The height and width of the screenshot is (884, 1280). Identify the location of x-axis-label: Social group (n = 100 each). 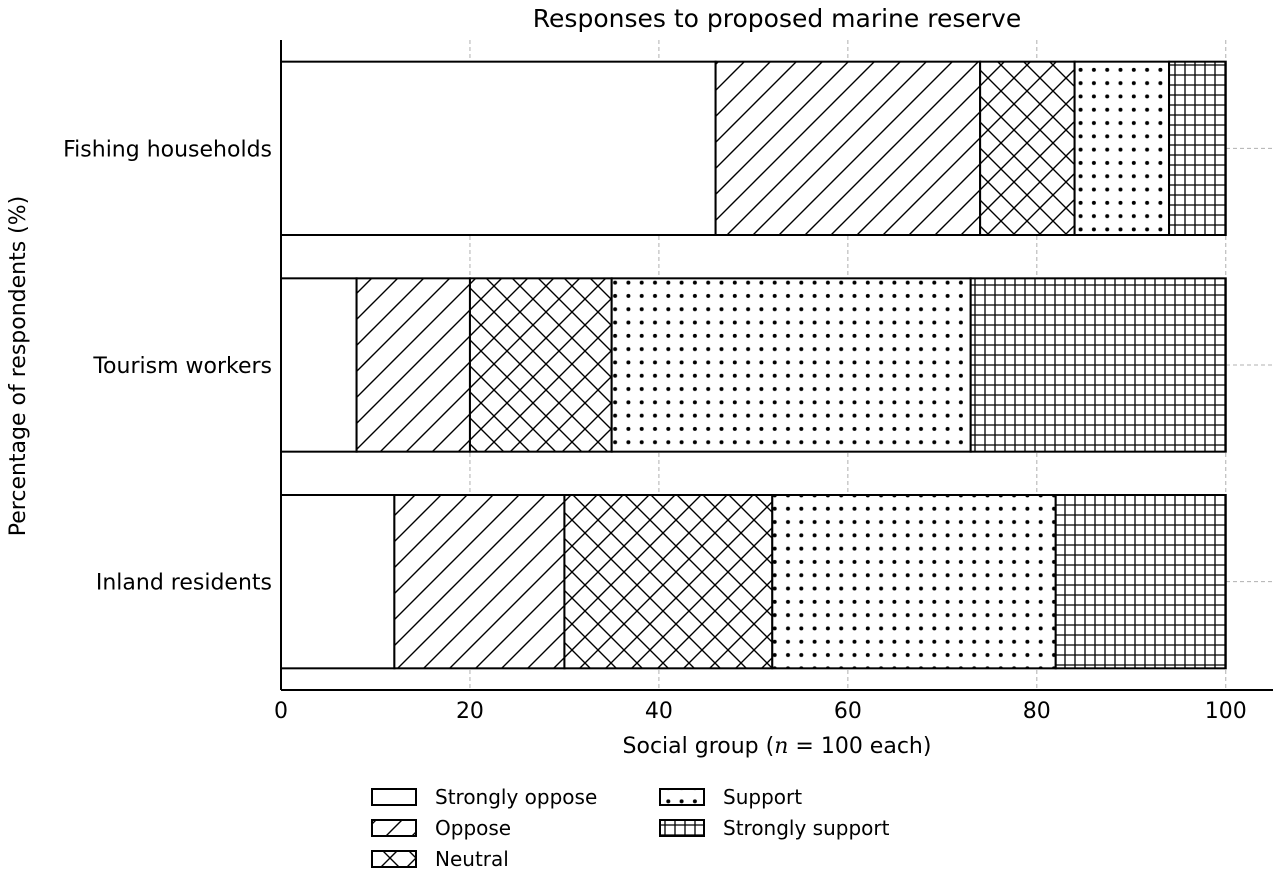
(777, 746).